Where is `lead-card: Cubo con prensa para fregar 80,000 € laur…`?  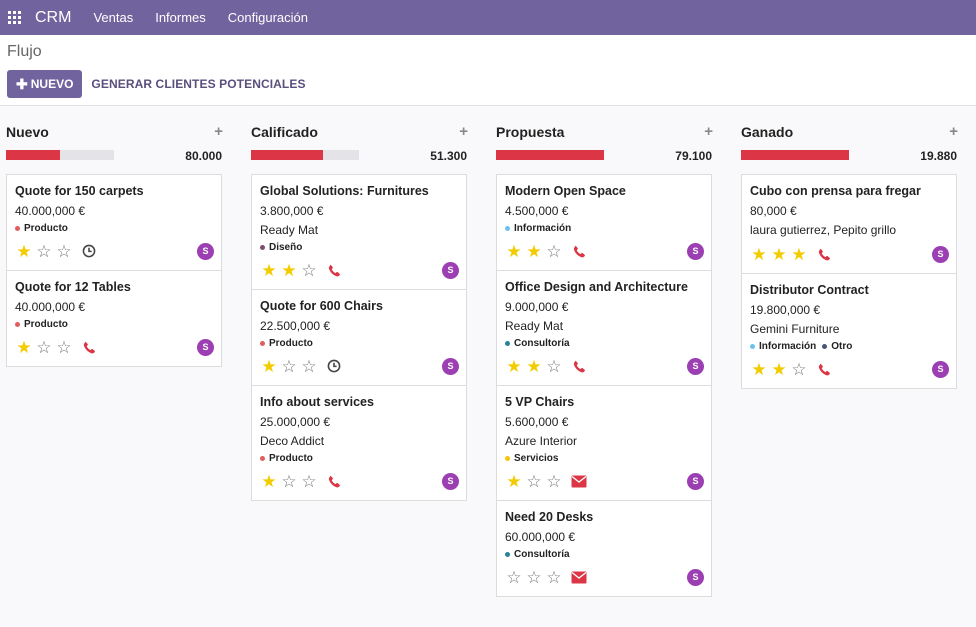 lead-card: Cubo con prensa para fregar 80,000 € laur… is located at coordinates (849, 223).